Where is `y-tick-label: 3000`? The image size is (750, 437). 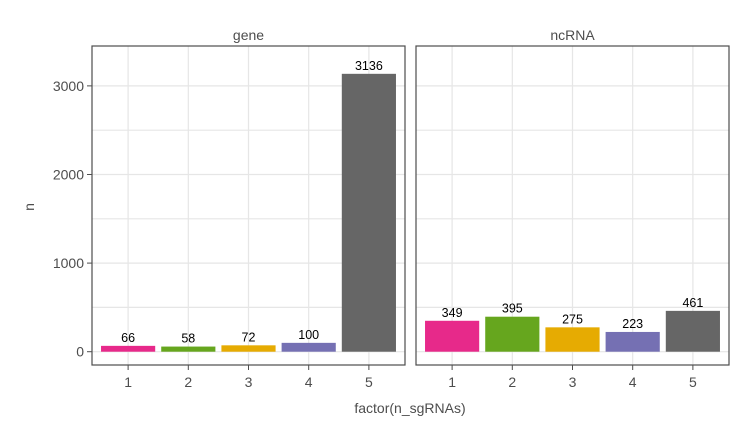
y-tick-label: 3000 is located at coordinates (68, 86).